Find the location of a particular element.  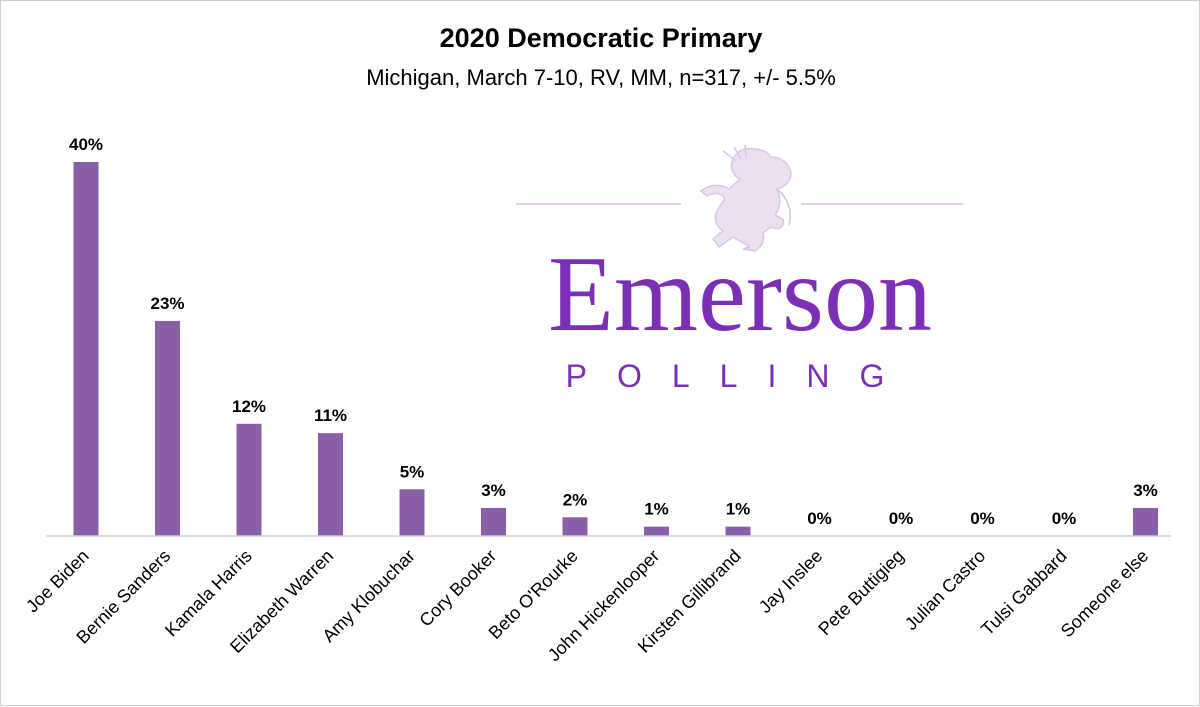

data-label-0: 40% is located at coordinates (86, 144).